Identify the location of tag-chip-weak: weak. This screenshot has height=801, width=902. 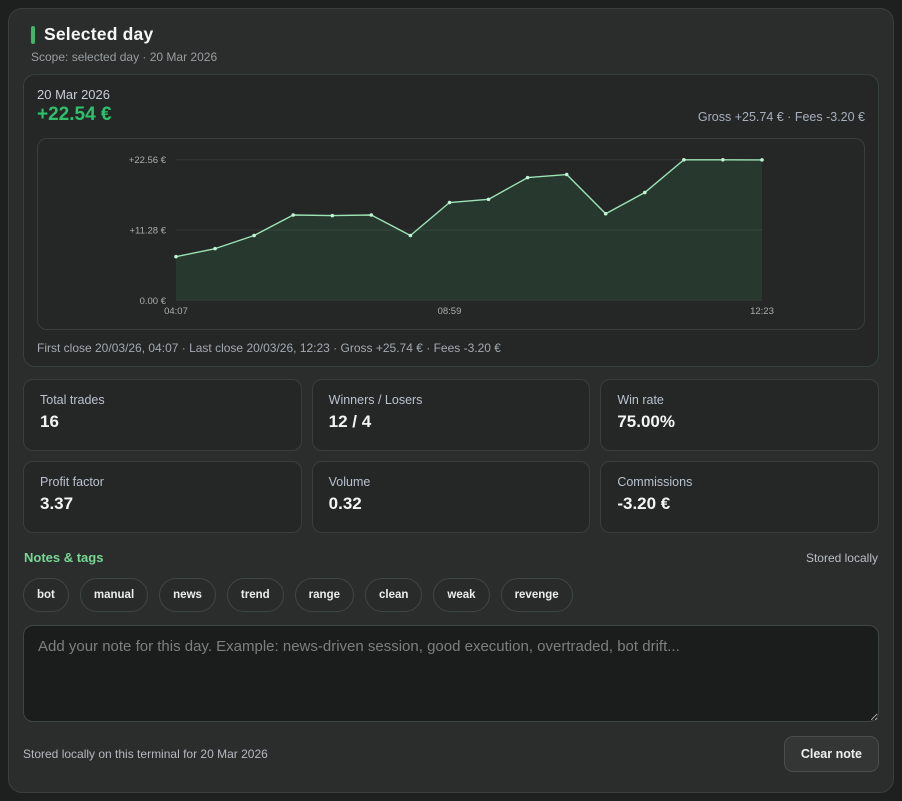
(461, 595).